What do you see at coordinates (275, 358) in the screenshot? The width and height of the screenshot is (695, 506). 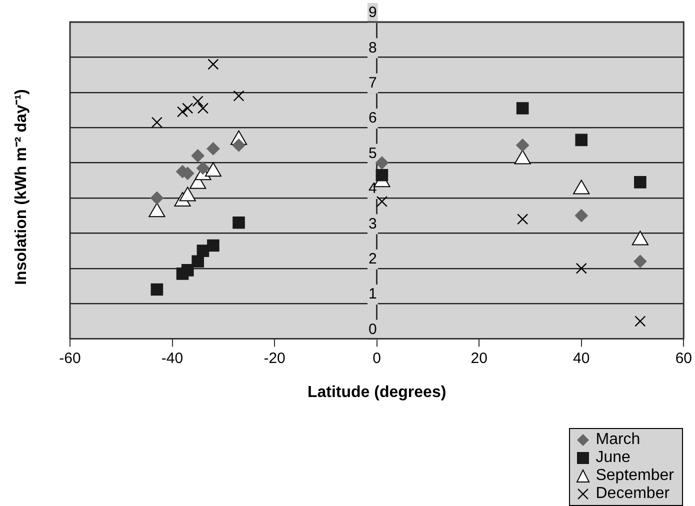 I see `x-tick-label: -20` at bounding box center [275, 358].